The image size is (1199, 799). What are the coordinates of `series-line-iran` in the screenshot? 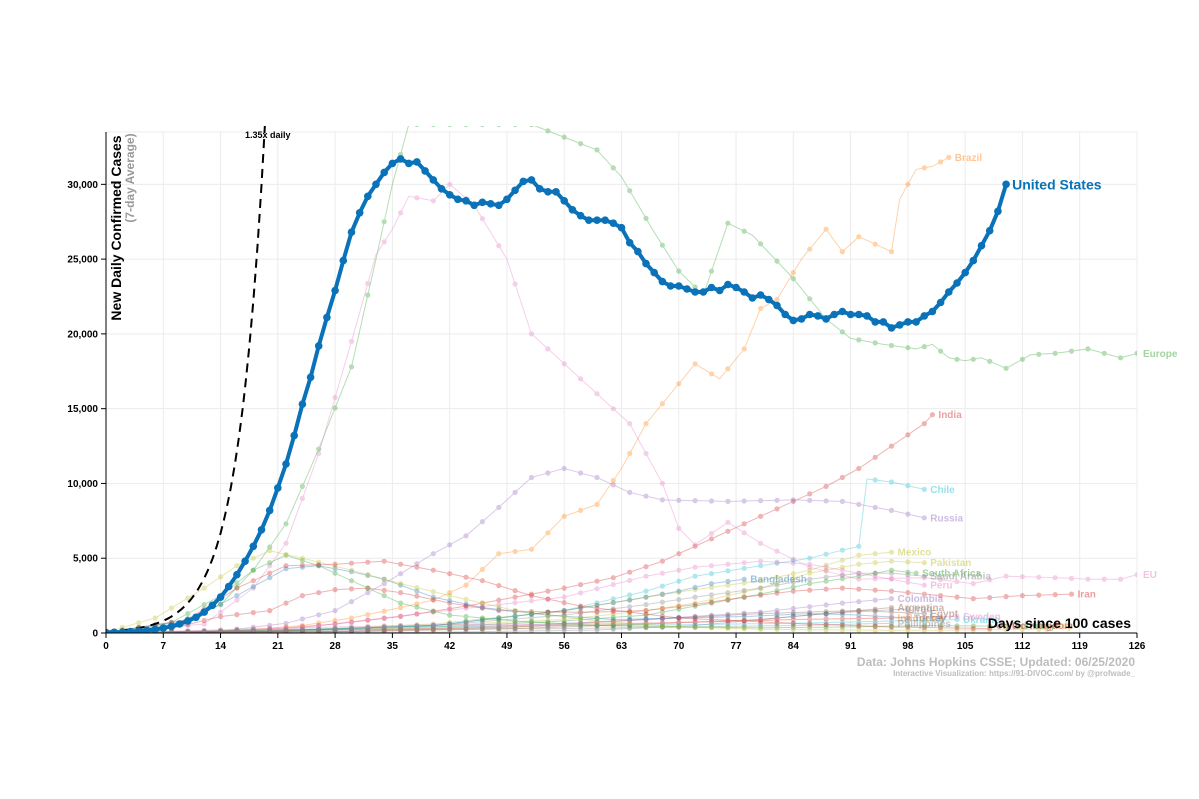 It's located at (589, 610).